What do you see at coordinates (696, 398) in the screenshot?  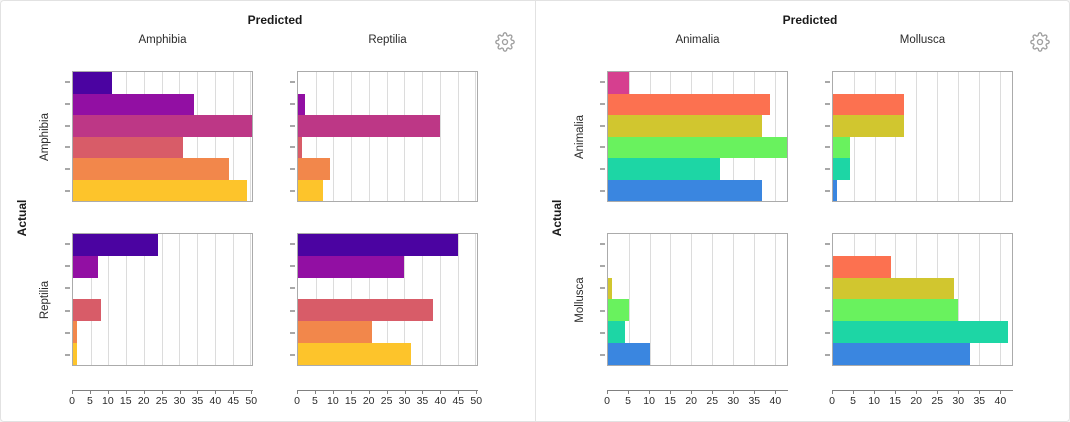 I see `x-axis: 0 5 10 15 20 25 30 35 40` at bounding box center [696, 398].